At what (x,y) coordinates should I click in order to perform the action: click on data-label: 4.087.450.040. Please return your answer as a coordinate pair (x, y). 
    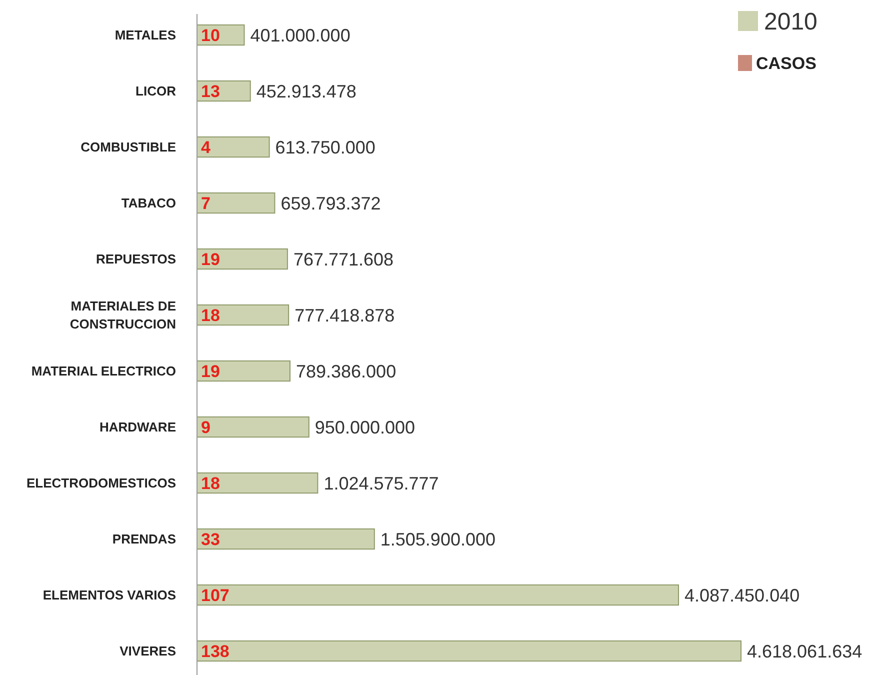
    Looking at the image, I should click on (742, 595).